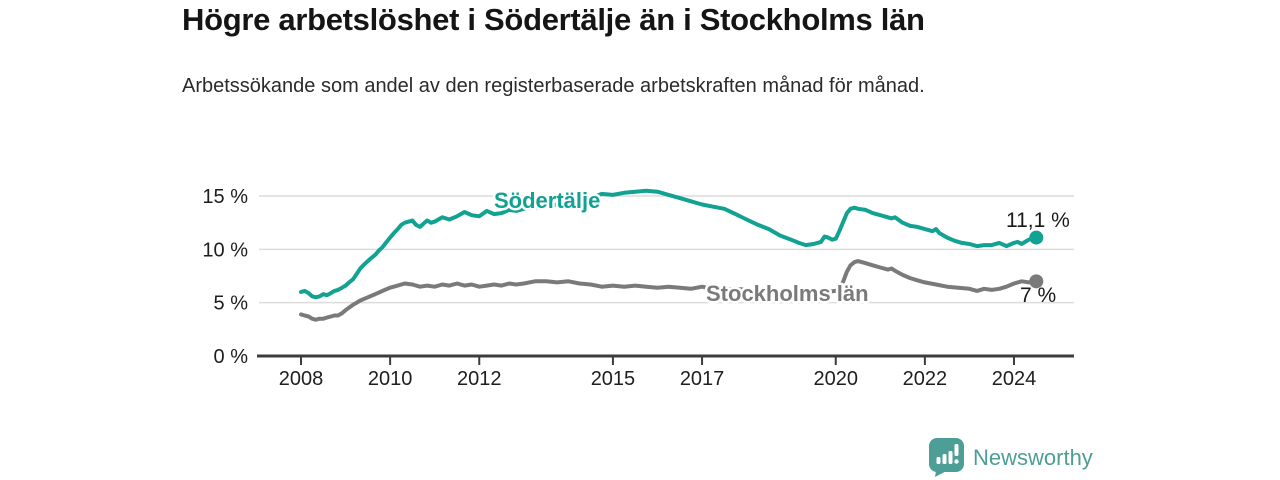 The image size is (1280, 480). Describe the element at coordinates (1014, 379) in the screenshot. I see `x-axis-label-2024: 2024` at that location.